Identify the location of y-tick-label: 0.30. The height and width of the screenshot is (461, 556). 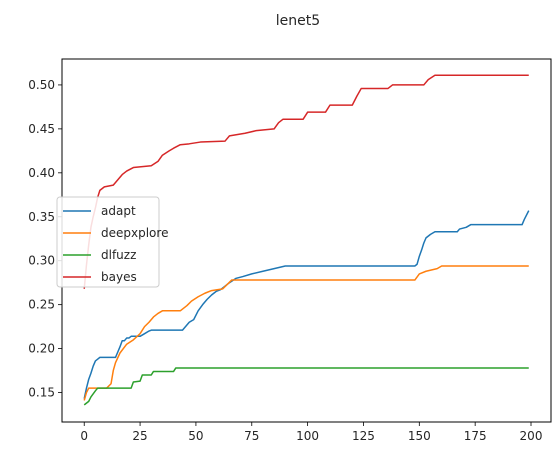
(41, 261).